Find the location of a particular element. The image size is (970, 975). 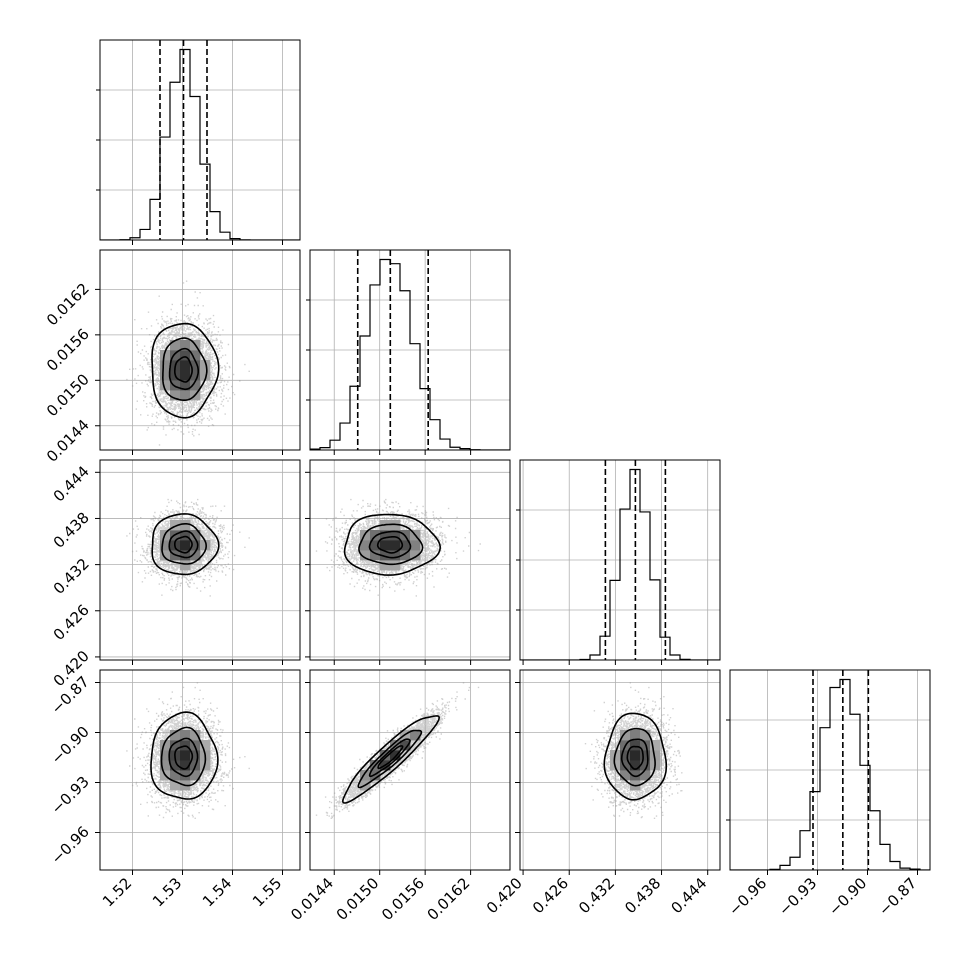

x-tick-label: 0.438 is located at coordinates (642, 895).